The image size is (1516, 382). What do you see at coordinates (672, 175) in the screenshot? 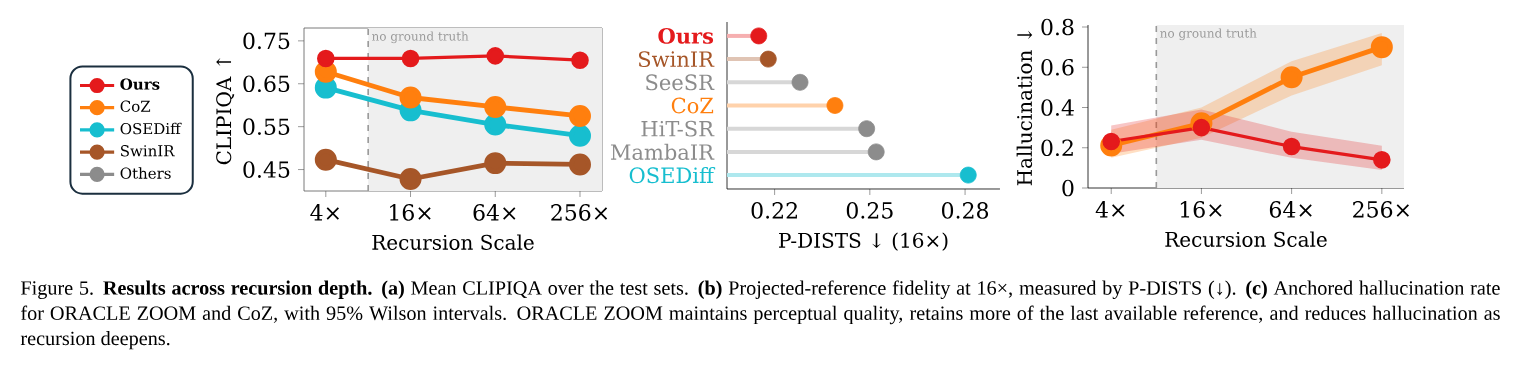
I see `y-tick-label: OSEDiff` at bounding box center [672, 175].